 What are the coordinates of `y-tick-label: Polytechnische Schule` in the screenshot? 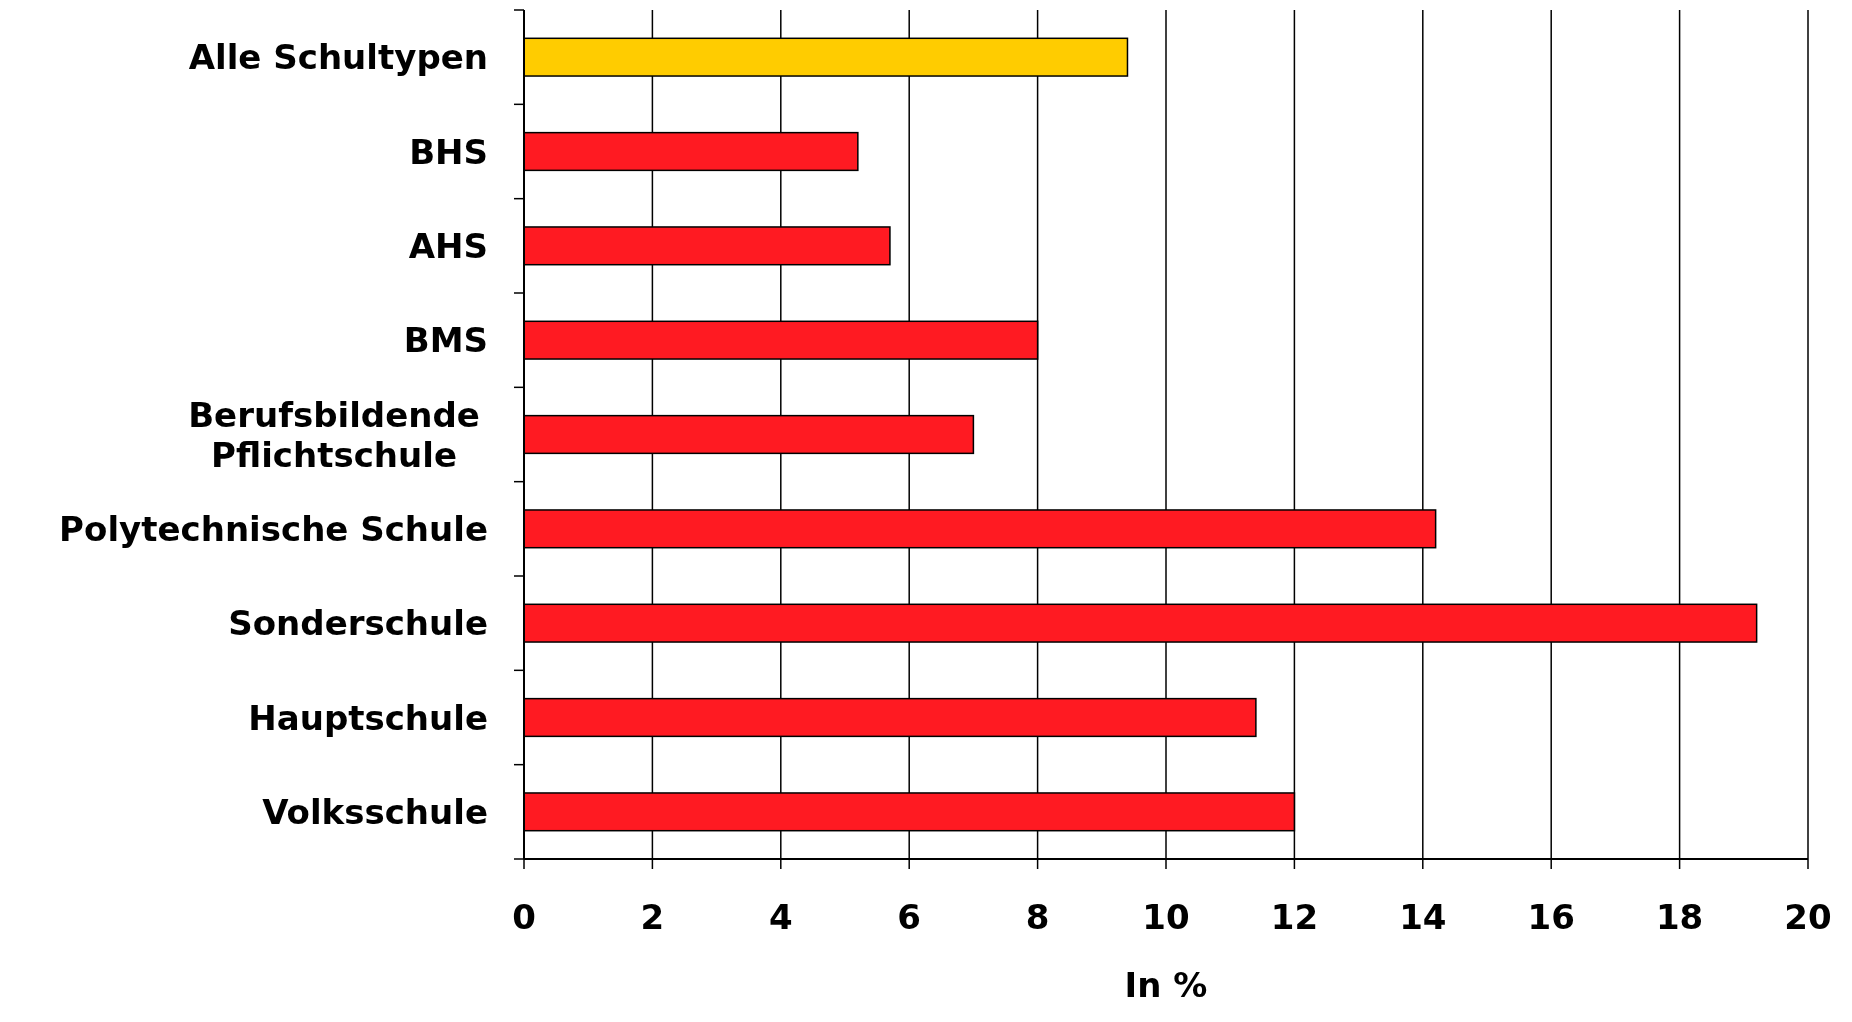 It's located at (273, 528).